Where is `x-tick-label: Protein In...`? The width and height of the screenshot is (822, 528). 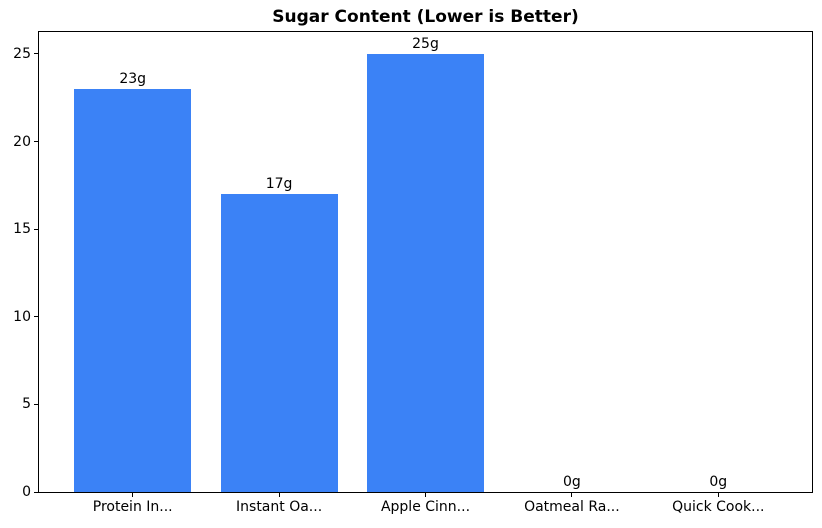
x-tick-label: Protein In... is located at coordinates (132, 507).